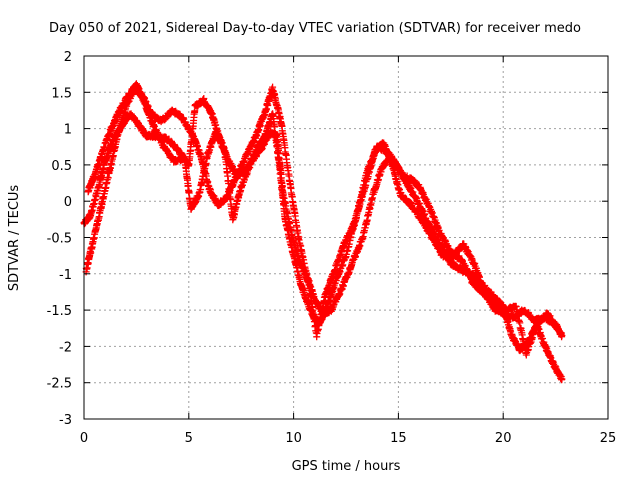 This screenshot has height=480, width=640. I want to click on y-tick-label: -2.5, so click(59, 384).